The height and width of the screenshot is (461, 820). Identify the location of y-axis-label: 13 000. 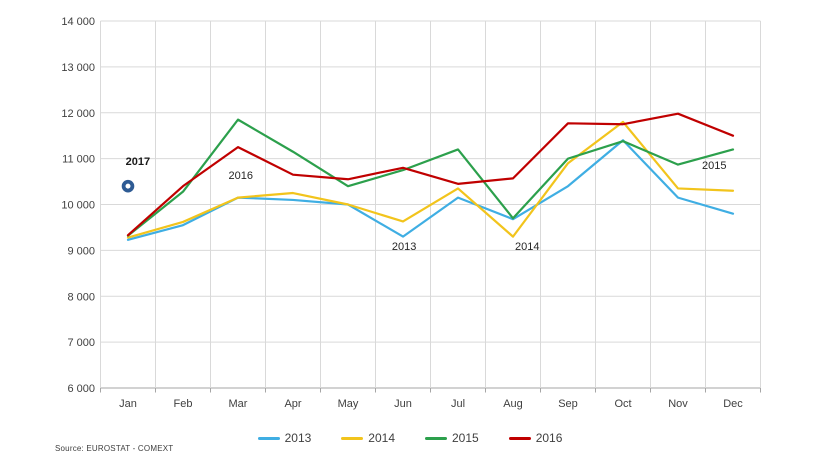
(78, 68).